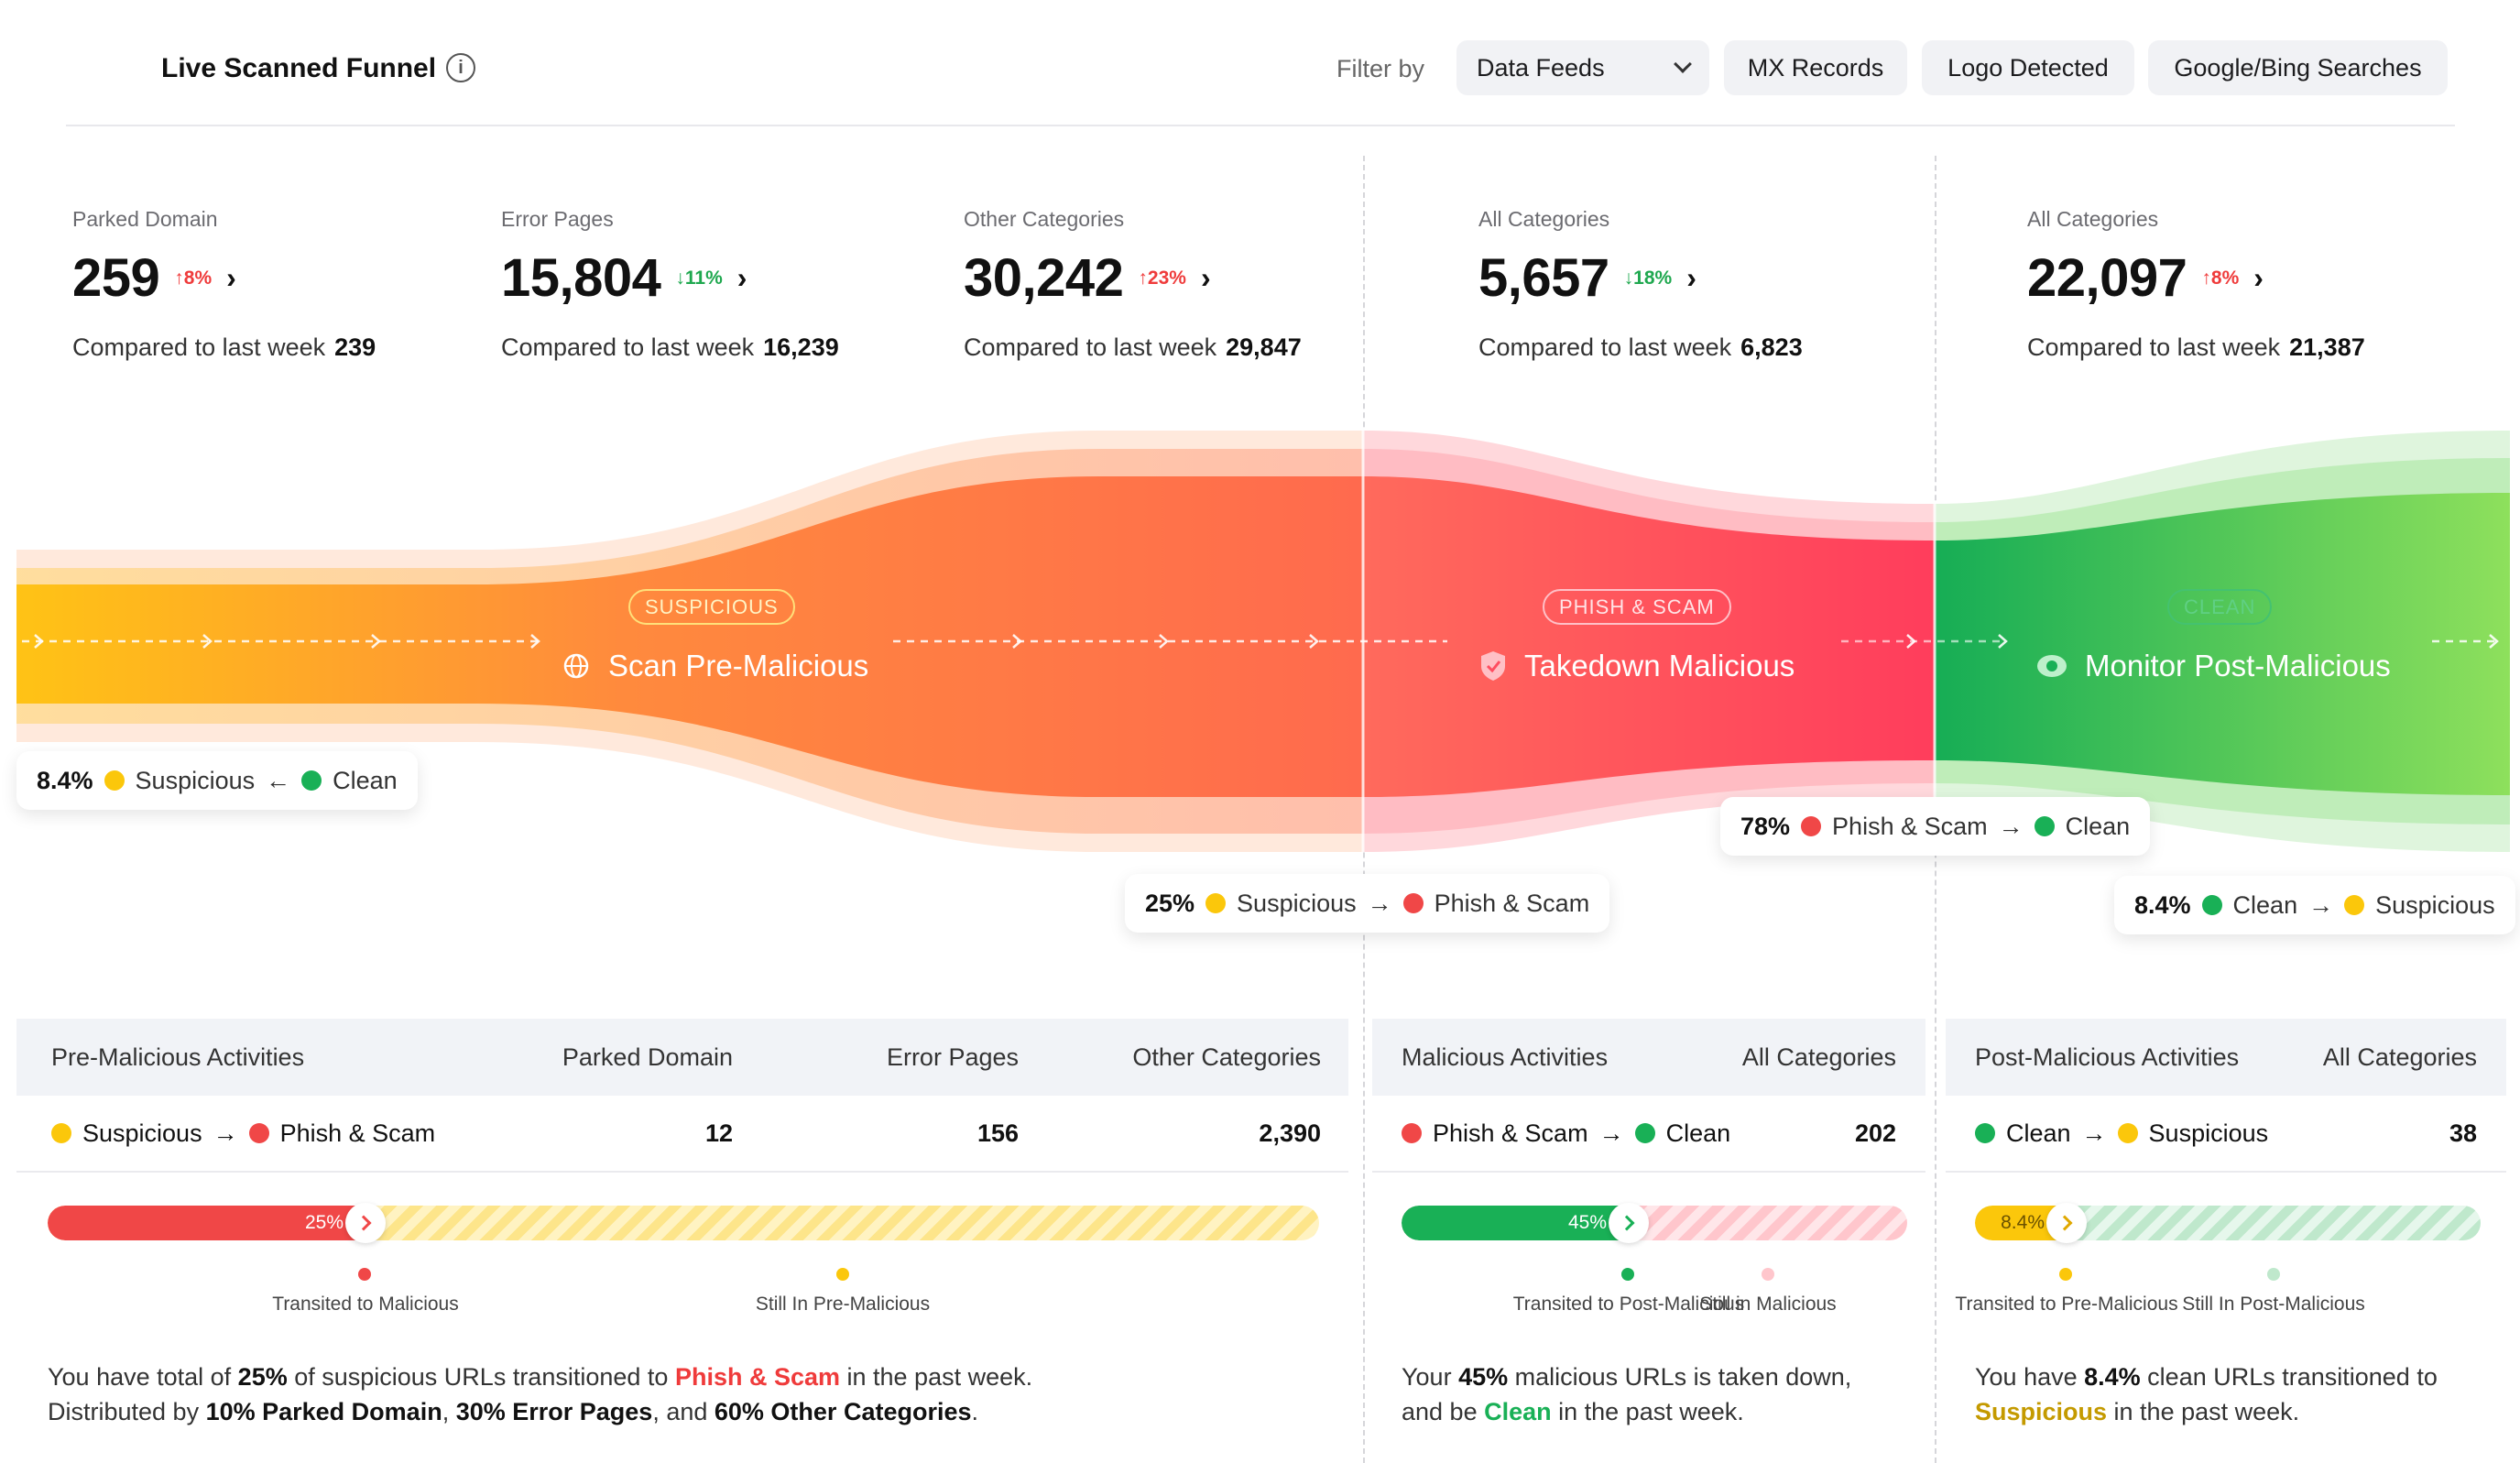 This screenshot has height=1463, width=2520. Describe the element at coordinates (217, 780) in the screenshot. I see `transition-pill-suspicious-clean: 8.4% Suspicious ← Clean` at that location.